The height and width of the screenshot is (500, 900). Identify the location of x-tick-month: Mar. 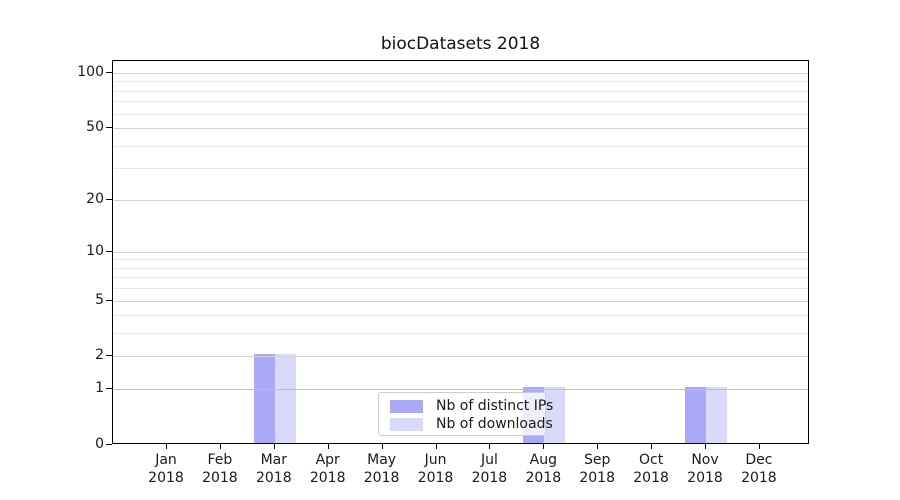
(273, 460).